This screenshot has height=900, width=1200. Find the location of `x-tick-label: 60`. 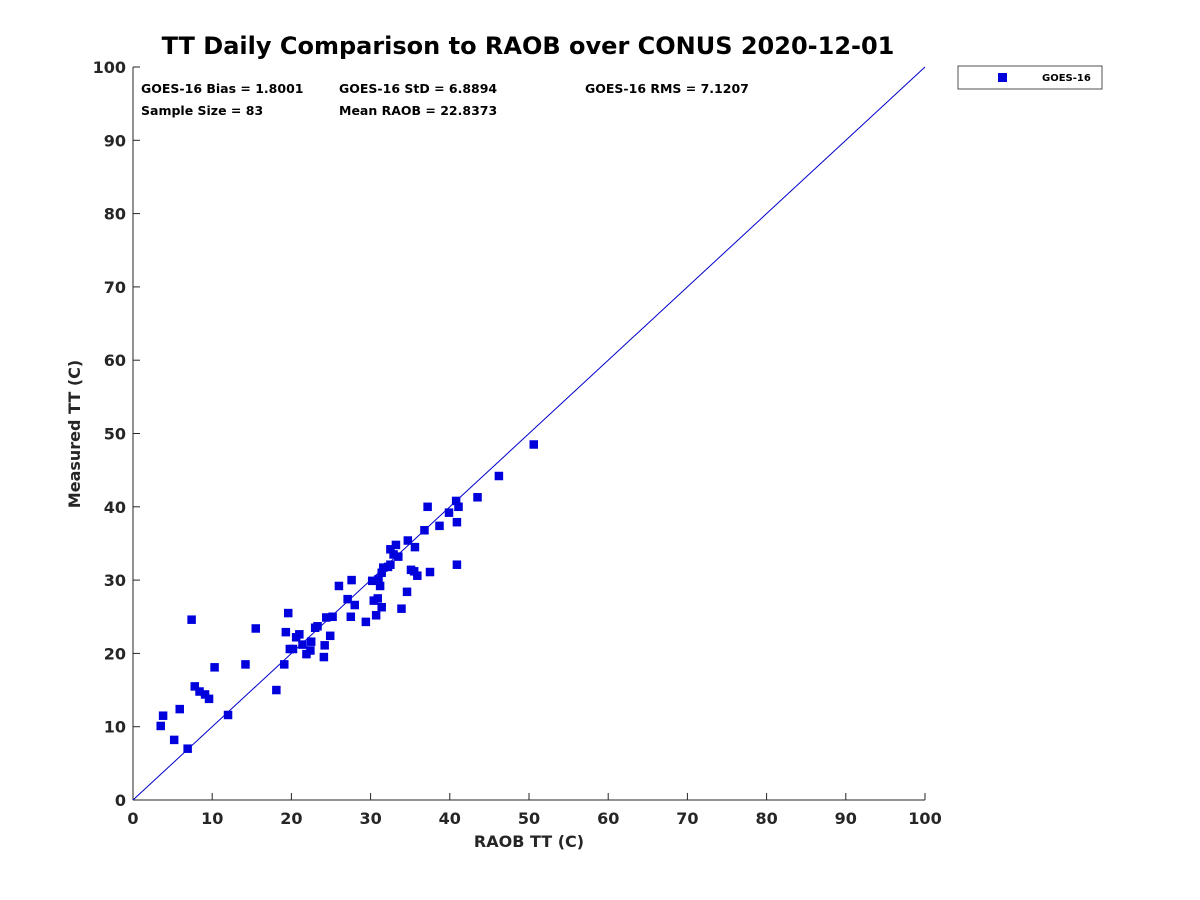

x-tick-label: 60 is located at coordinates (608, 818).